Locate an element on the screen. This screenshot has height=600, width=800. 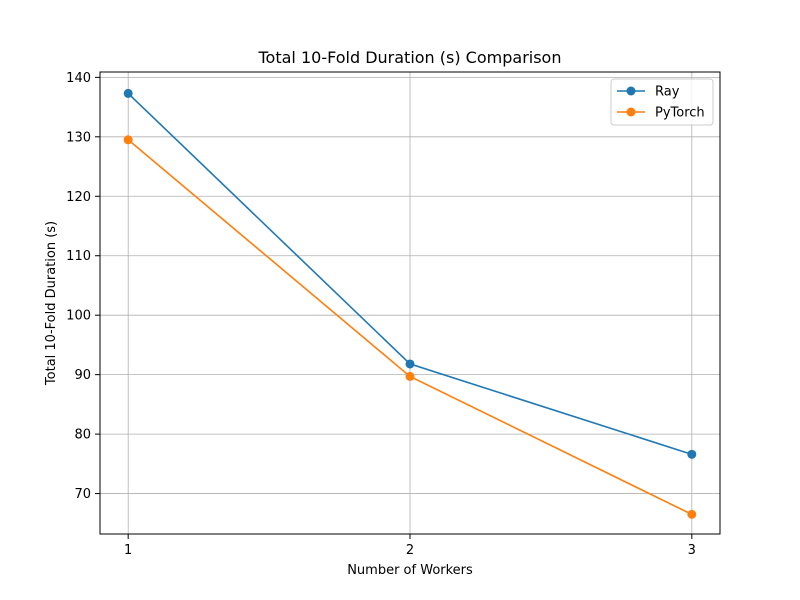
y-tick-label: 90 is located at coordinates (82, 375).